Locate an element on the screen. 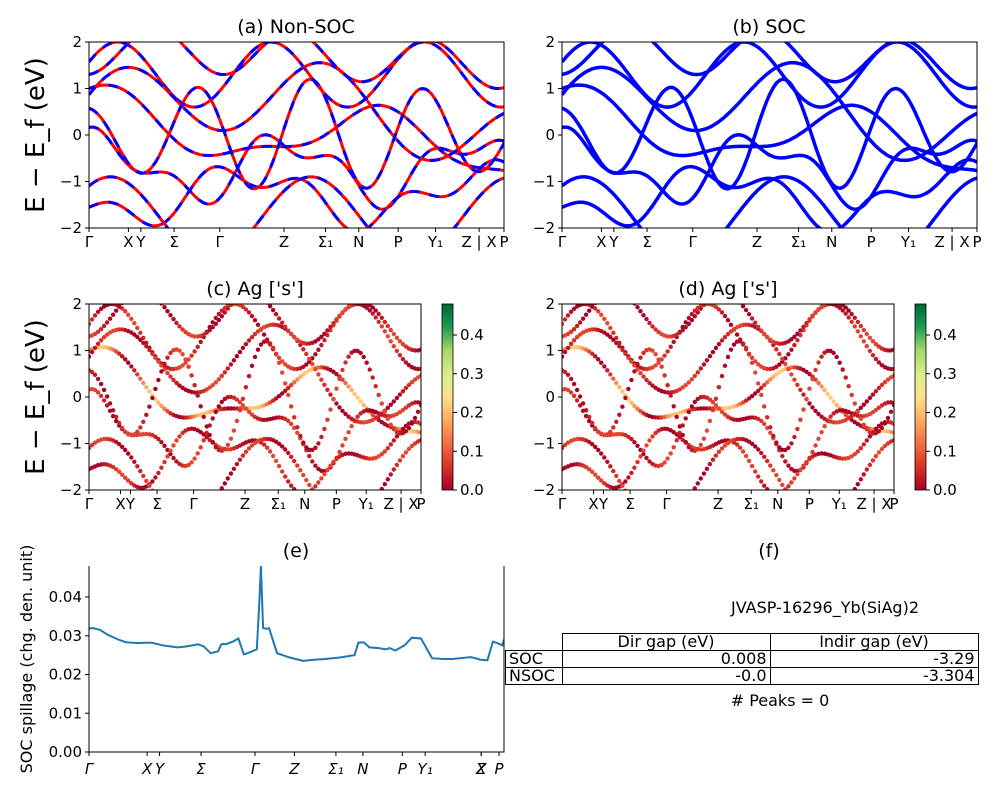 The height and width of the screenshot is (800, 1000). x-tick-label: Z is located at coordinates (757, 242).